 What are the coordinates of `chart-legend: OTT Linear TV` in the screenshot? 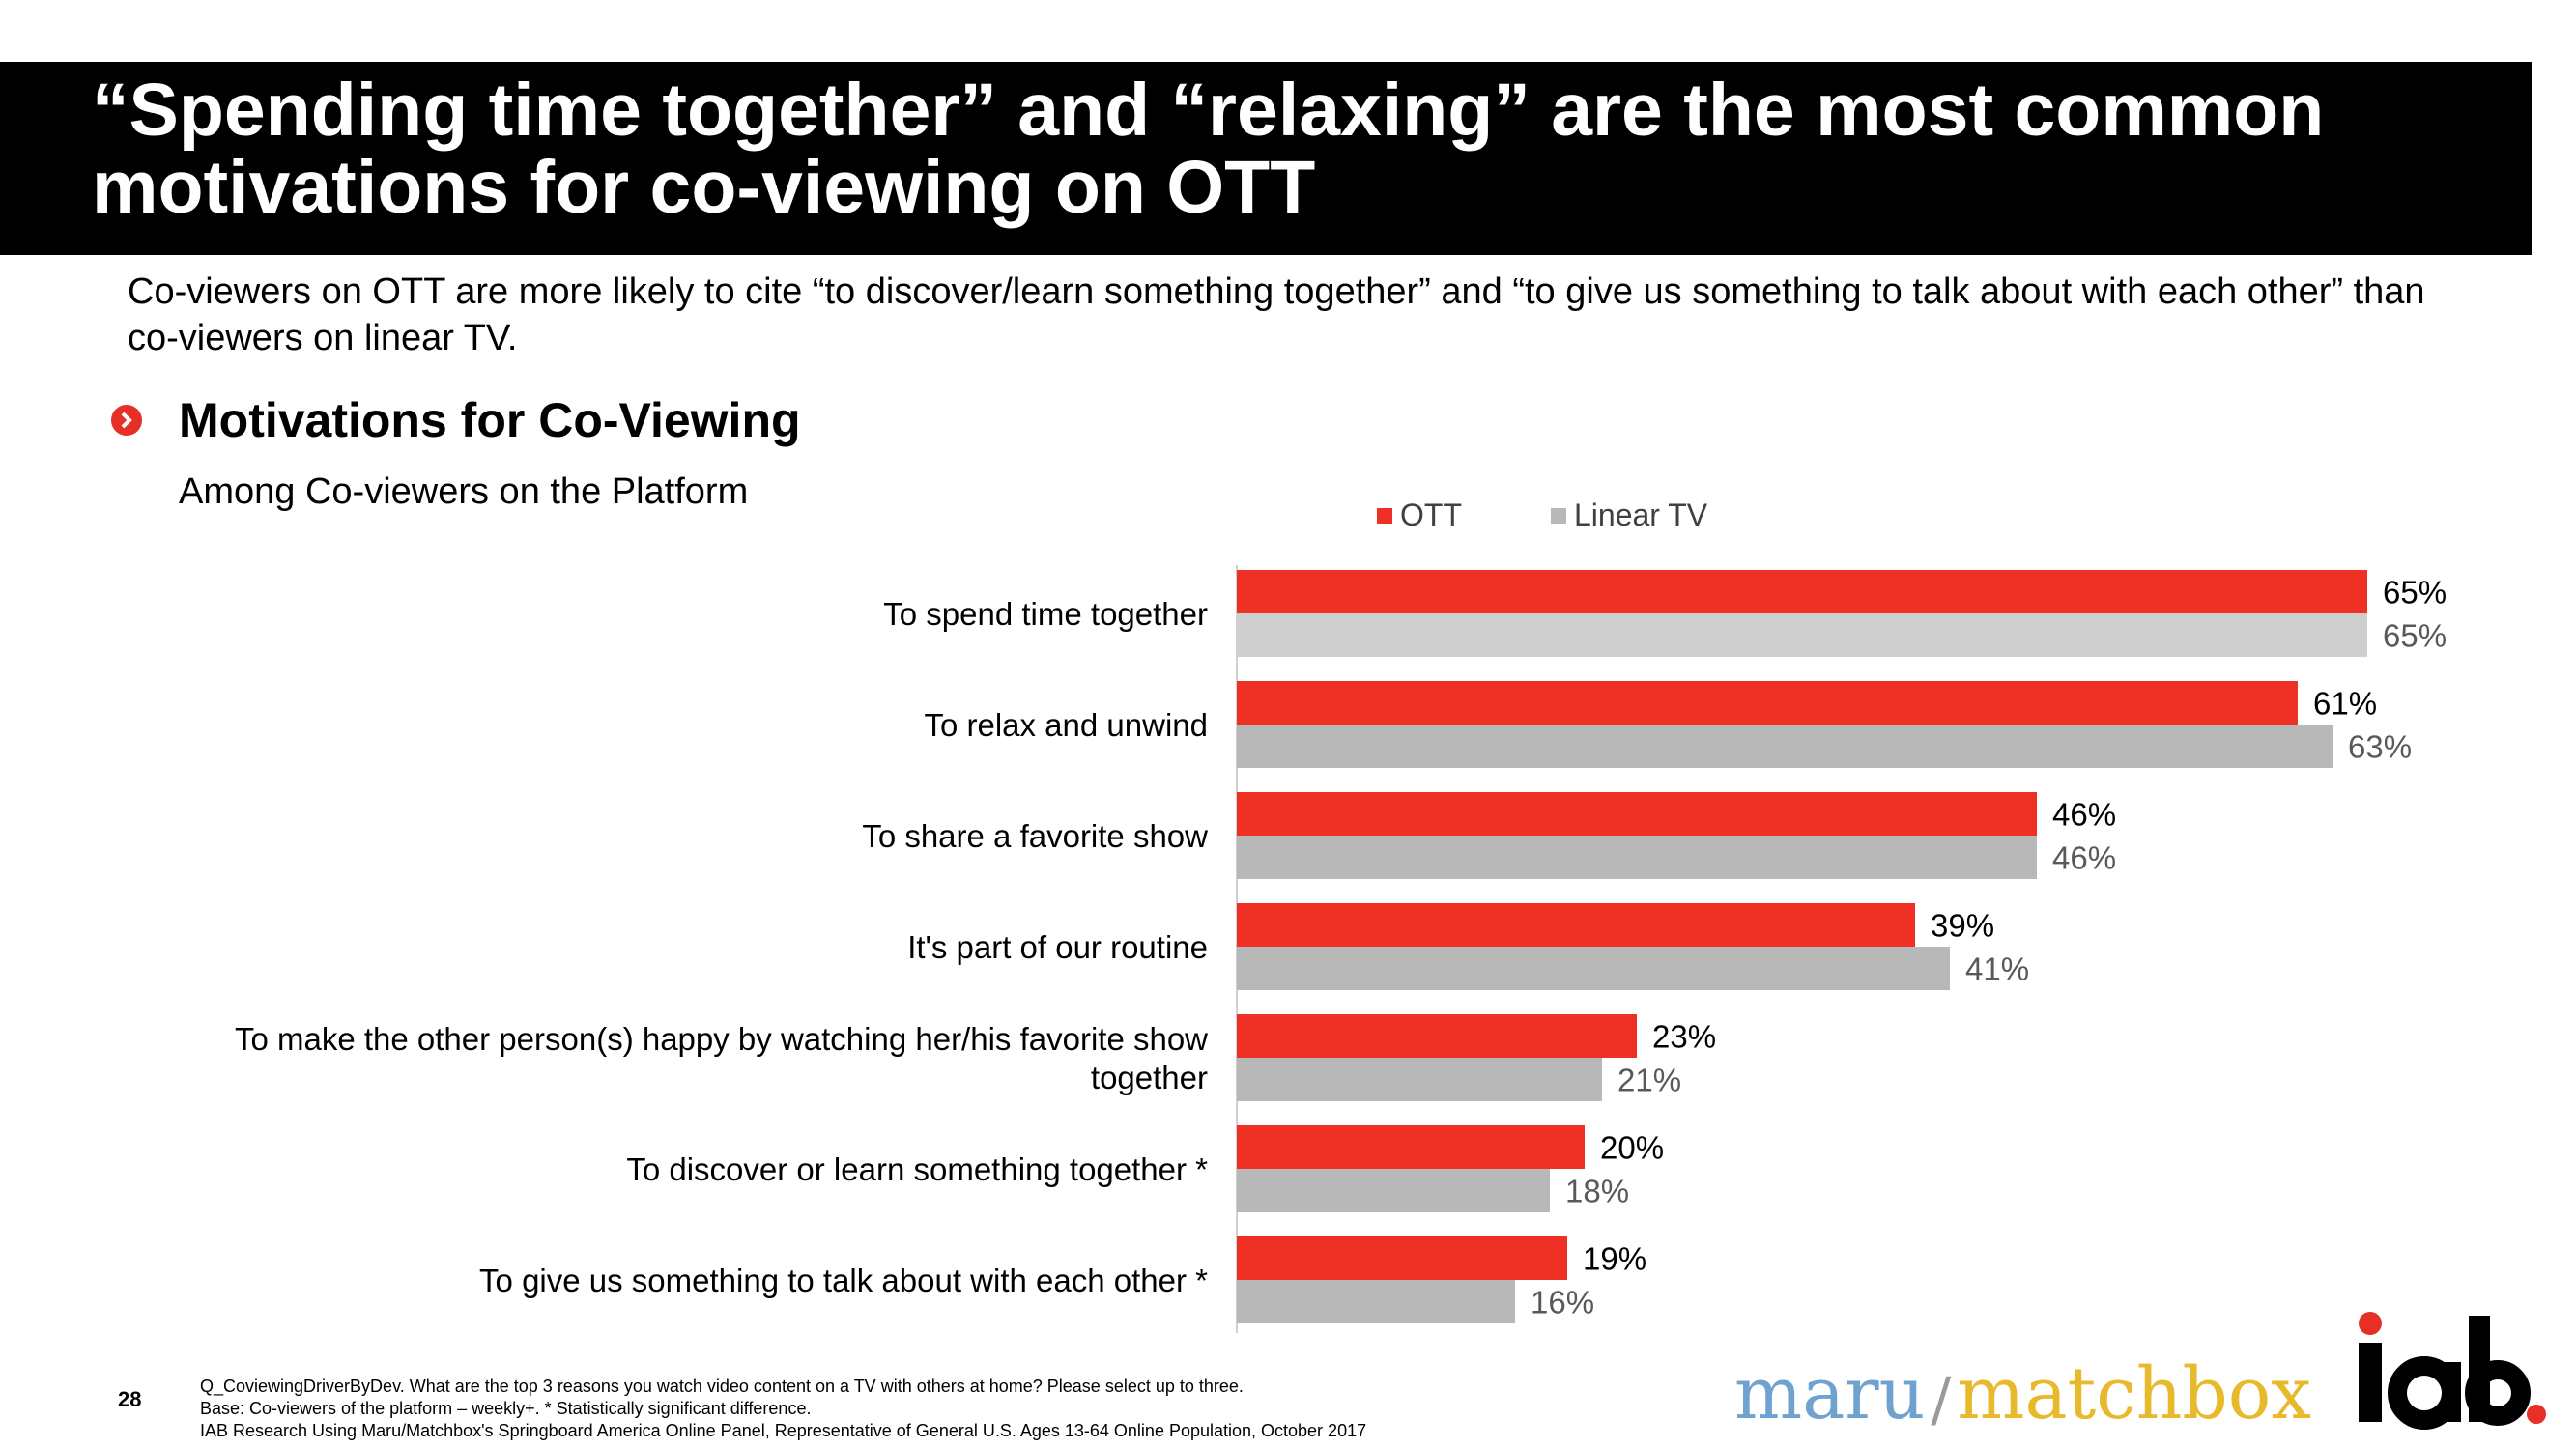 It's located at (1587, 515).